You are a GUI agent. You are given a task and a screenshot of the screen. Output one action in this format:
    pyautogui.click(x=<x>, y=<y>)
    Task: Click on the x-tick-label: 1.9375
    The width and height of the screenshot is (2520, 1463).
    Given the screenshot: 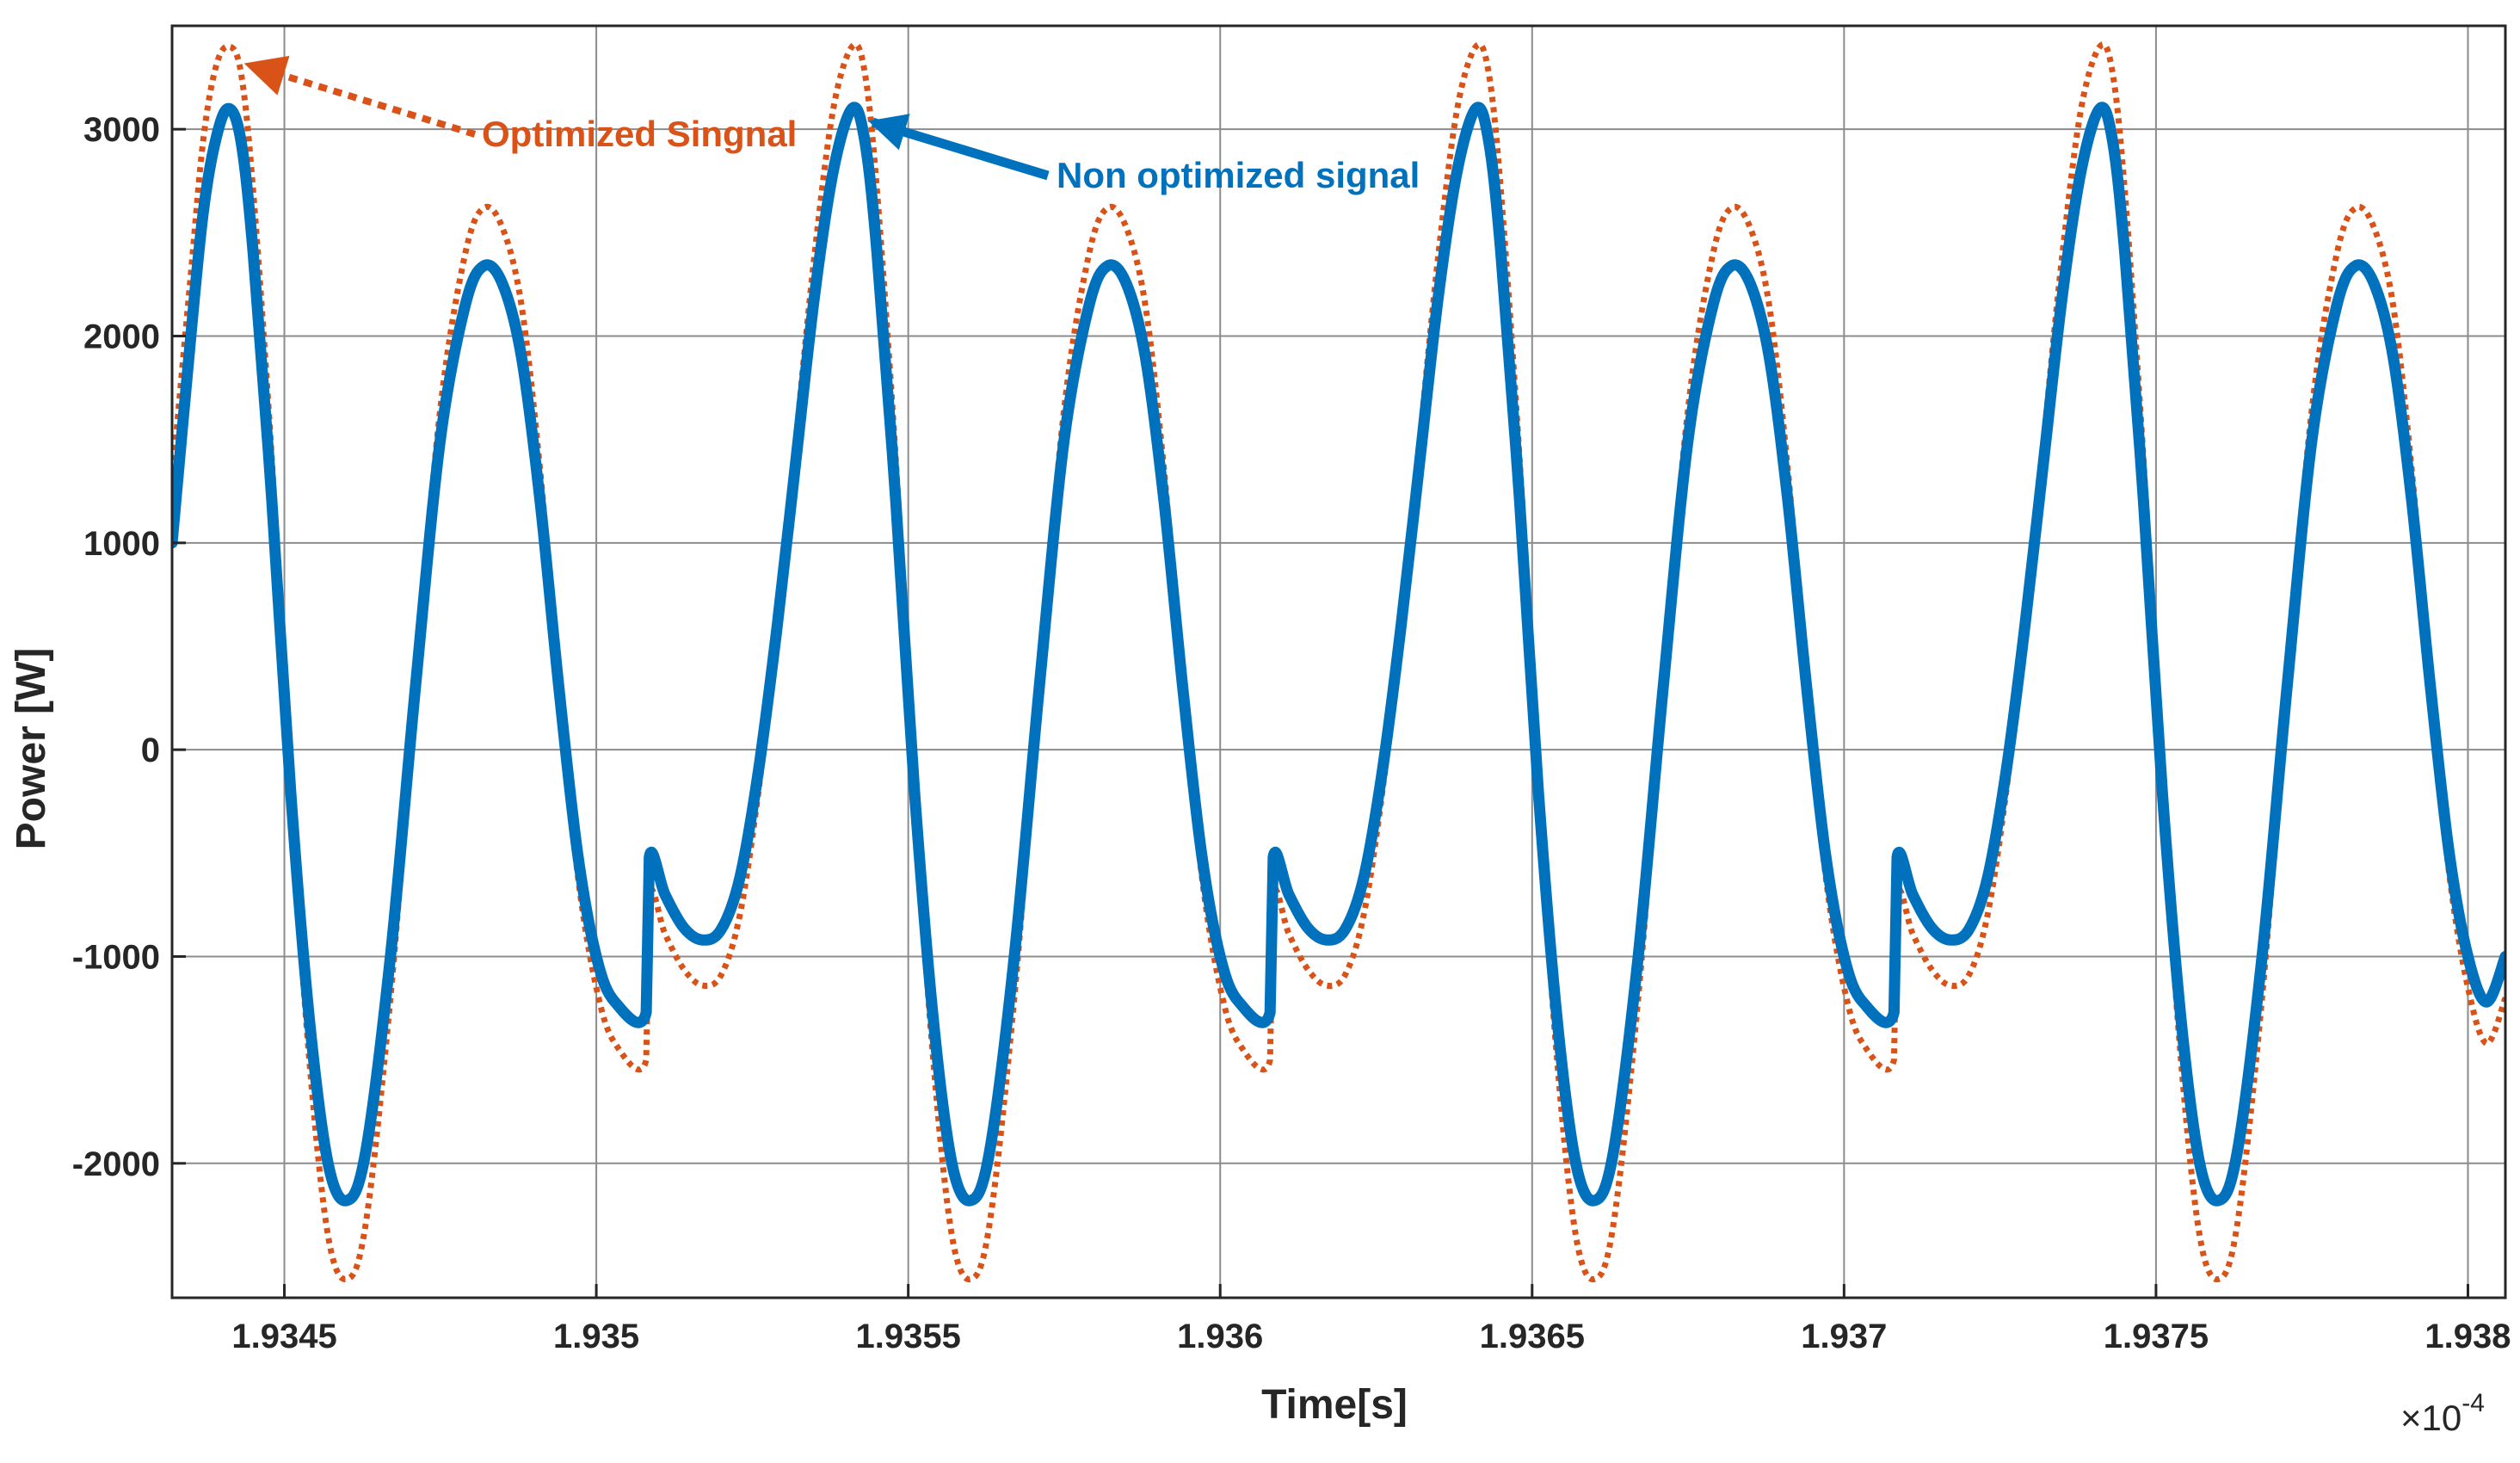 What is the action you would take?
    pyautogui.click(x=2157, y=1336)
    